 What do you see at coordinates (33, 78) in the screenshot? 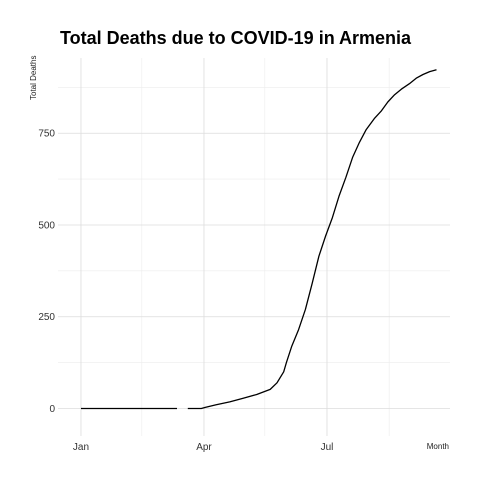
I see `y-axis-label: Total Deaths` at bounding box center [33, 78].